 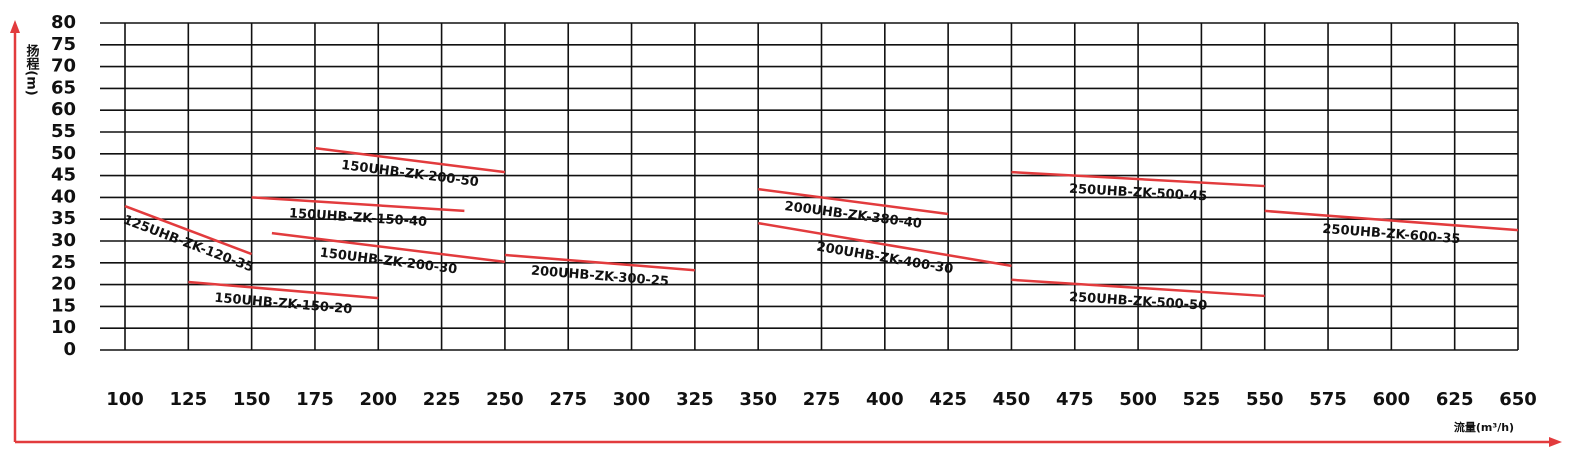 I want to click on y-tick-label: 0, so click(x=69, y=349).